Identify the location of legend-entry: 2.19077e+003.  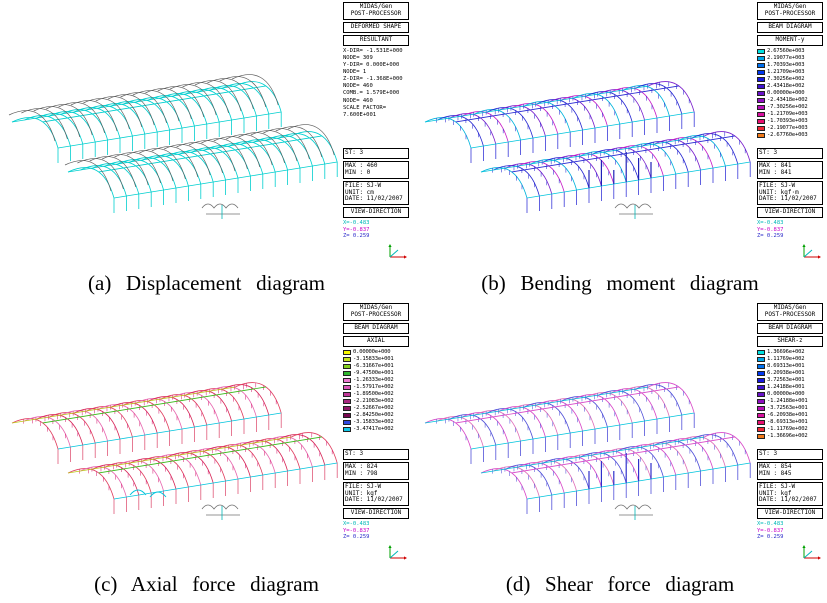
(790, 58).